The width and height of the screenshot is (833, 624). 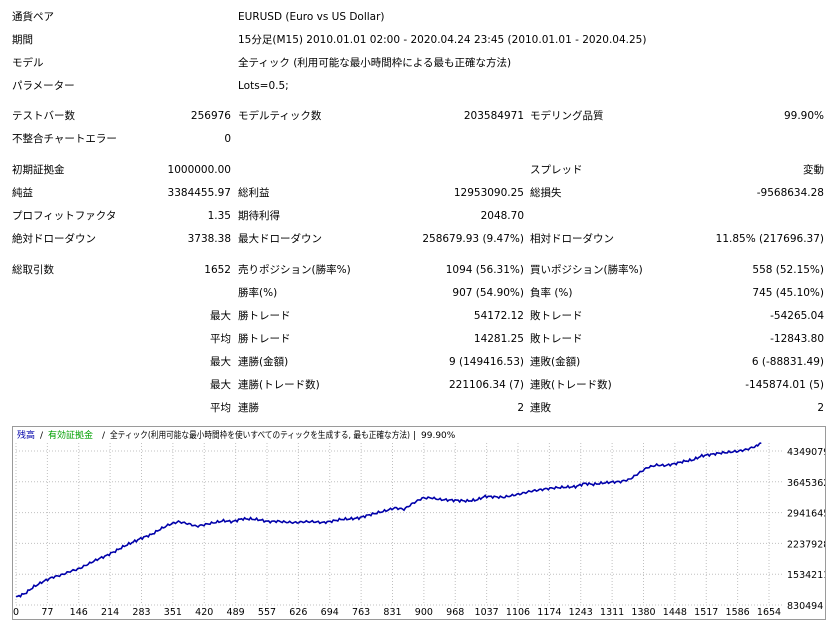 I want to click on y-tick-label: 2941645, so click(x=806, y=514).